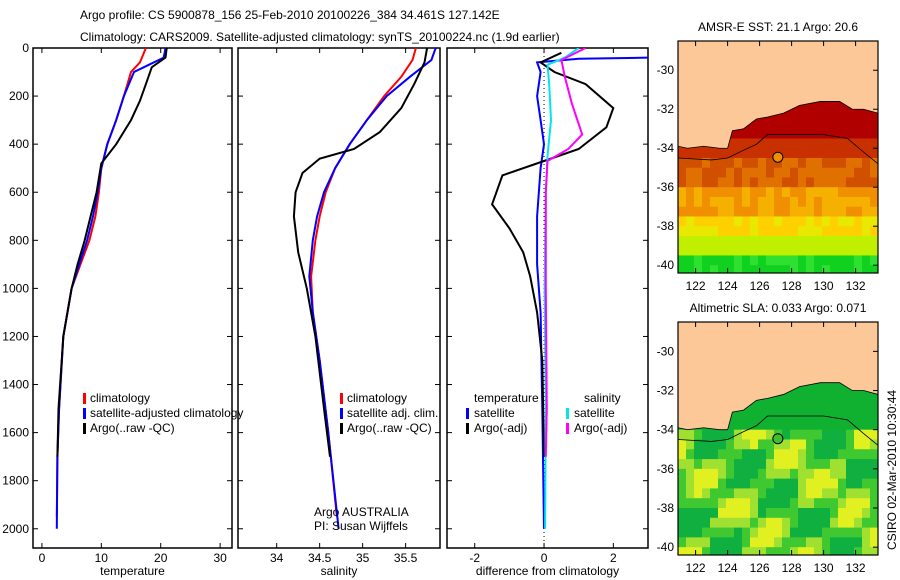 Image resolution: width=900 pixels, height=580 pixels. I want to click on x-tick-label: 30, so click(220, 558).